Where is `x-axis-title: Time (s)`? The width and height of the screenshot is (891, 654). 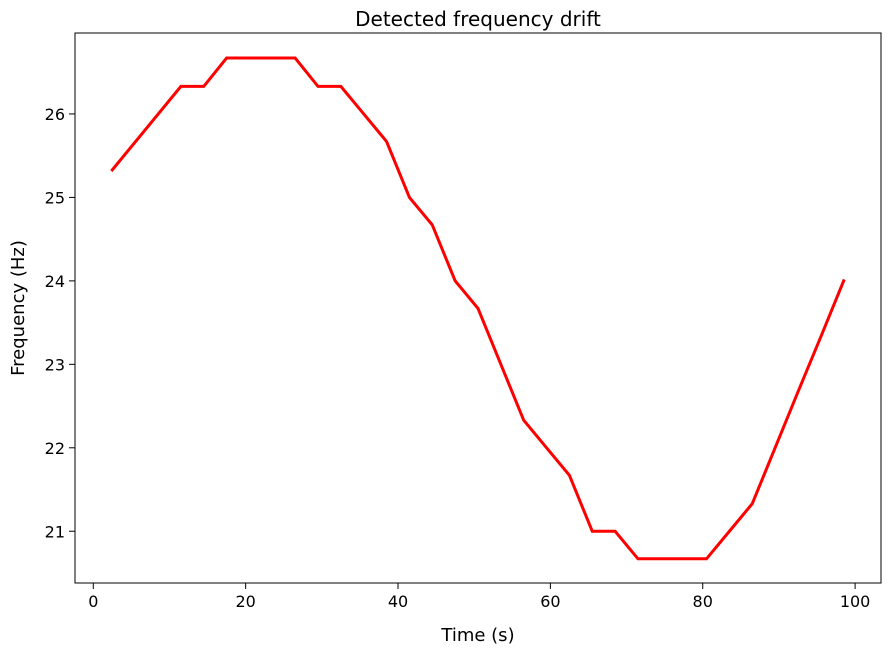
x-axis-title: Time (s) is located at coordinates (477, 635).